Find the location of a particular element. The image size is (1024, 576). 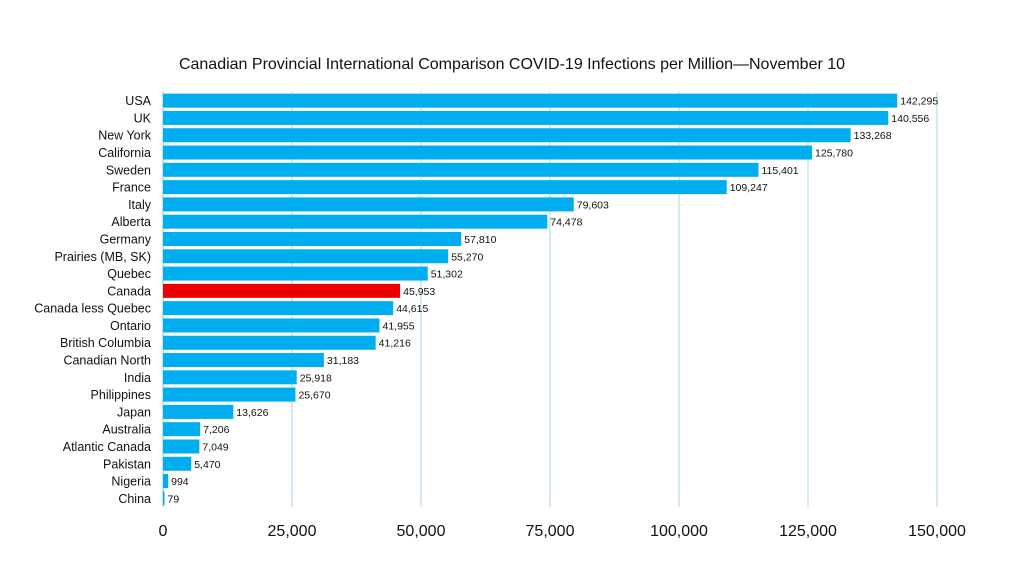

data-label: 45,953 is located at coordinates (419, 292).